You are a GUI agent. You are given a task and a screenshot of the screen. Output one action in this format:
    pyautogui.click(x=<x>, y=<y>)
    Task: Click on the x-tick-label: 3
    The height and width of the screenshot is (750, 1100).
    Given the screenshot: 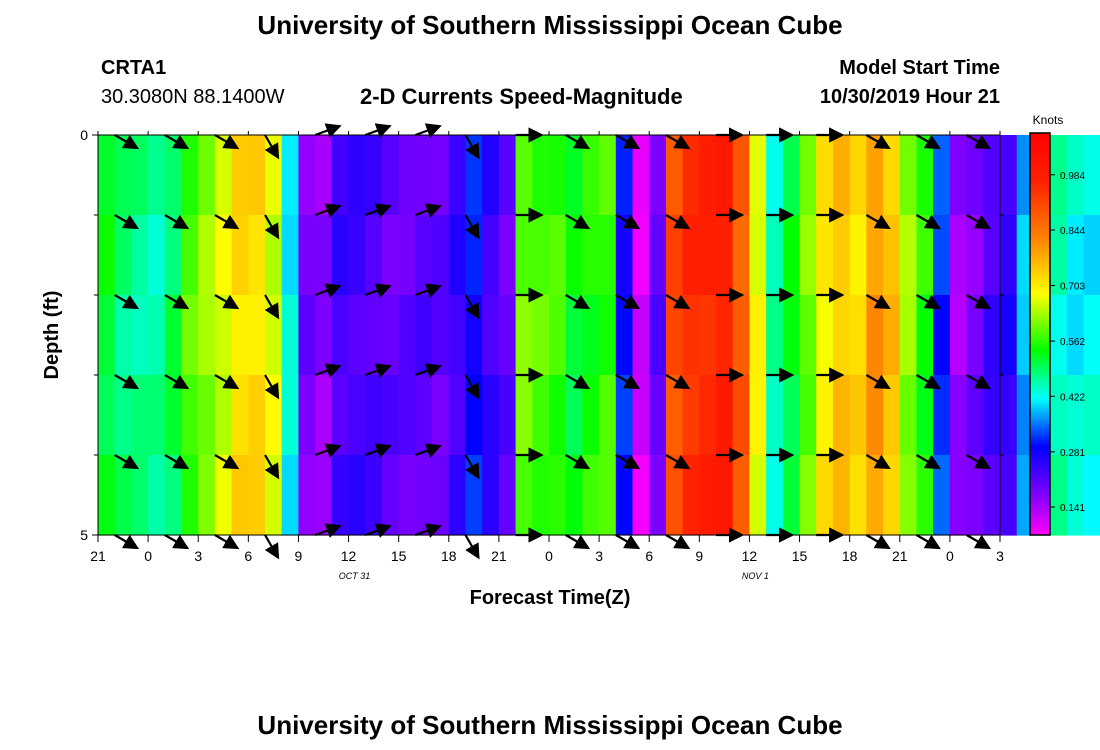 What is the action you would take?
    pyautogui.click(x=198, y=556)
    